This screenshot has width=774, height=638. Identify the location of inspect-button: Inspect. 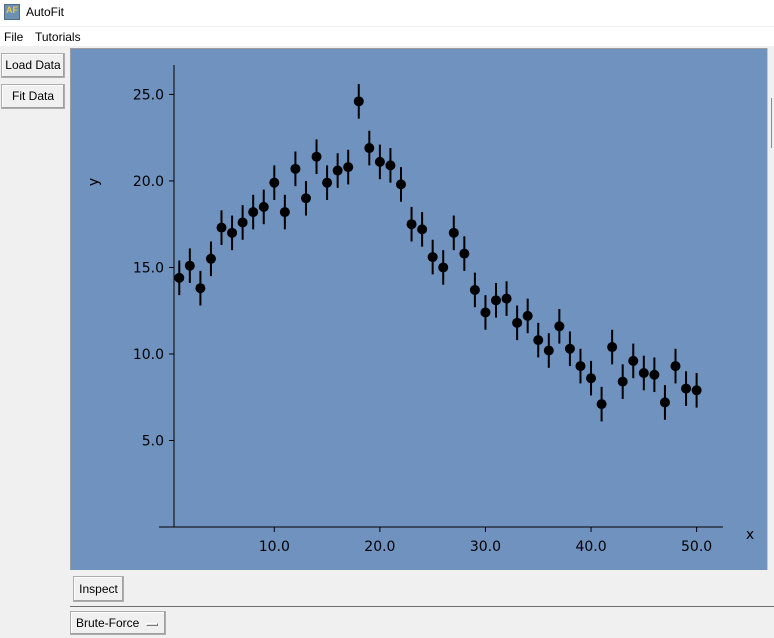
(98, 589).